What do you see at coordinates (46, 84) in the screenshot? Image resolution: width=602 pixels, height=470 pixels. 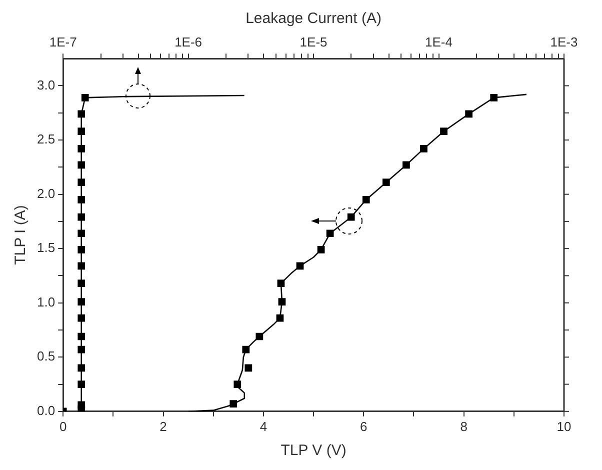 I see `y-tick-label: 3.0` at bounding box center [46, 84].